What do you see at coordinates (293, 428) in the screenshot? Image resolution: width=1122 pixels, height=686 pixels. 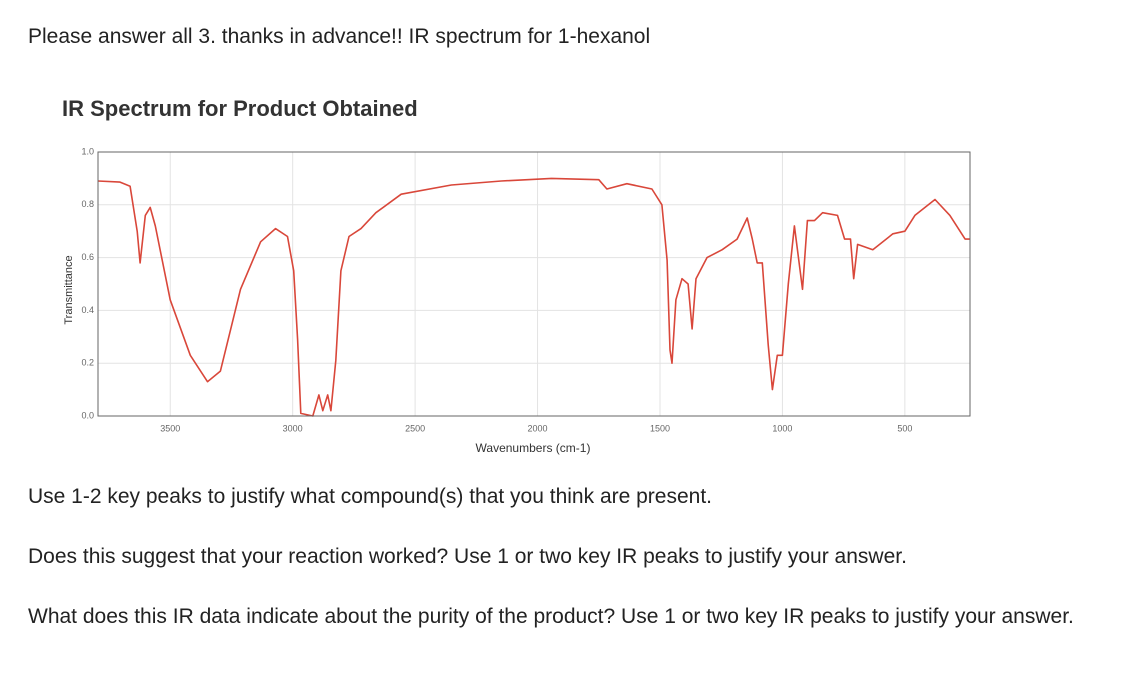 I see `x-tick-label: 3000` at bounding box center [293, 428].